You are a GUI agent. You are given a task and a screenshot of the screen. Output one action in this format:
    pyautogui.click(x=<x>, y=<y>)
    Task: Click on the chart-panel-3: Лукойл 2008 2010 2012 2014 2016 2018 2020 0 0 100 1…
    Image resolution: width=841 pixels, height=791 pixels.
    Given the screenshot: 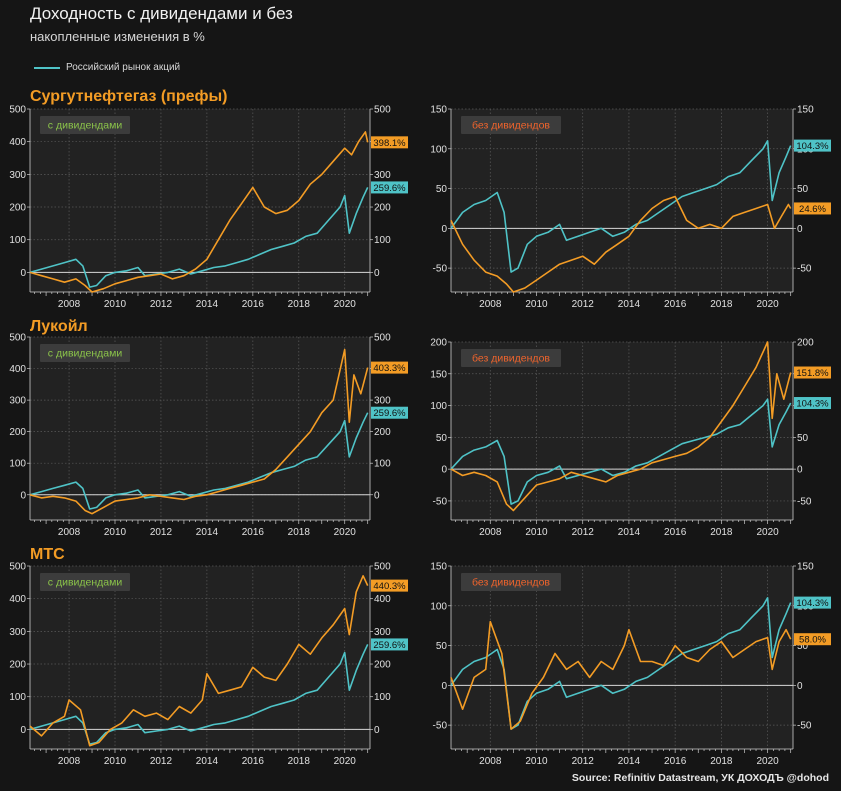 What is the action you would take?
    pyautogui.click(x=208, y=428)
    